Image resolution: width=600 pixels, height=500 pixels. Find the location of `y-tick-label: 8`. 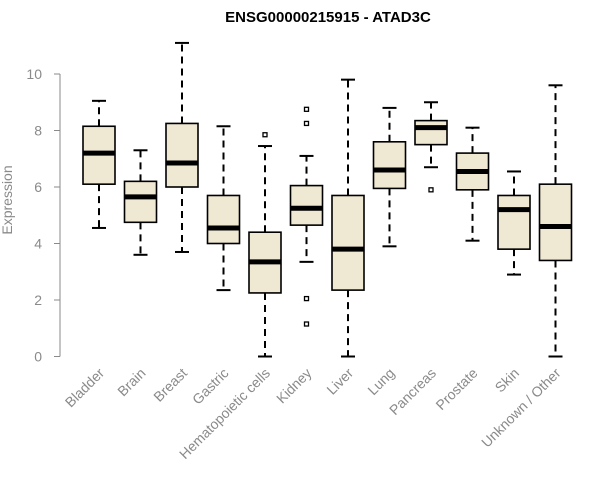

y-tick-label: 8 is located at coordinates (38, 131).